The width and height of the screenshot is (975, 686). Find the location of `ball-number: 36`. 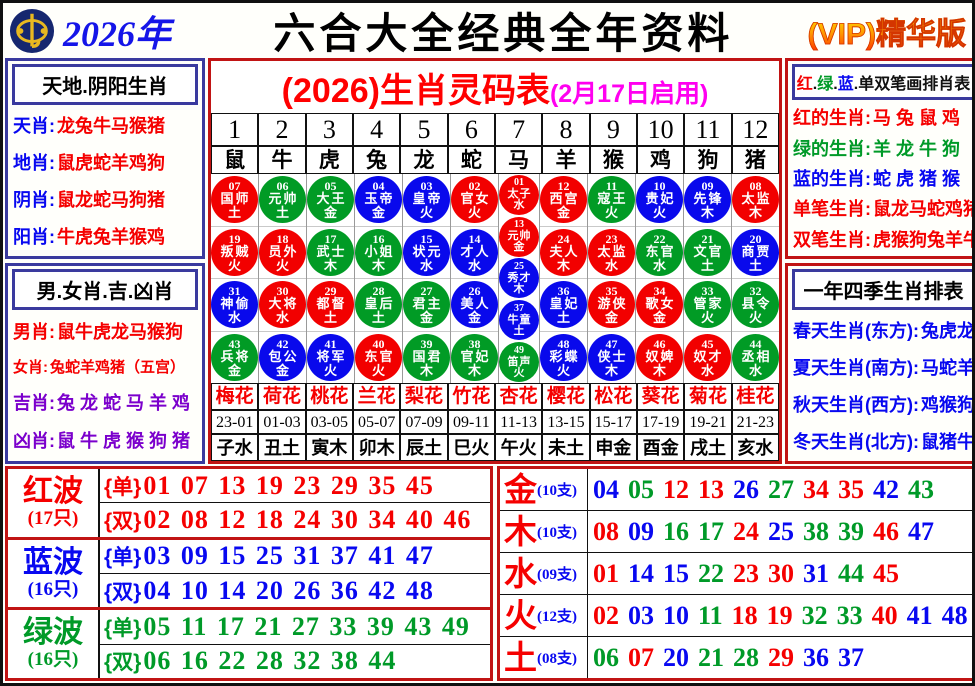

ball-number: 36 is located at coordinates (563, 291).